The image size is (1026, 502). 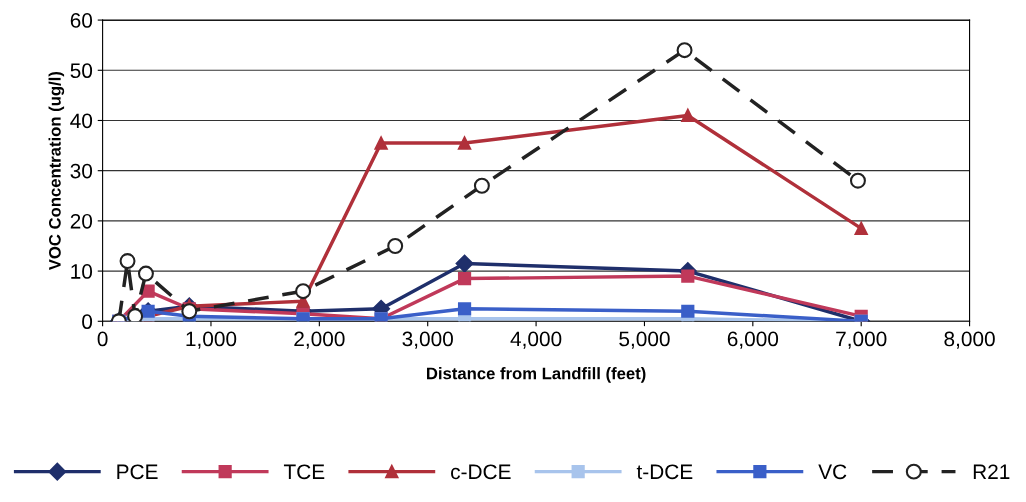 I want to click on y-axis-title: VOC Concentration (ug/l), so click(x=56, y=171).